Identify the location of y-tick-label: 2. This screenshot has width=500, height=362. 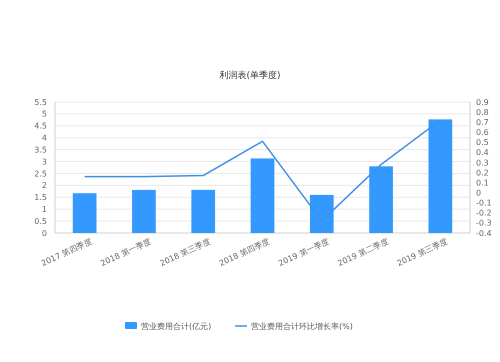
(44, 185).